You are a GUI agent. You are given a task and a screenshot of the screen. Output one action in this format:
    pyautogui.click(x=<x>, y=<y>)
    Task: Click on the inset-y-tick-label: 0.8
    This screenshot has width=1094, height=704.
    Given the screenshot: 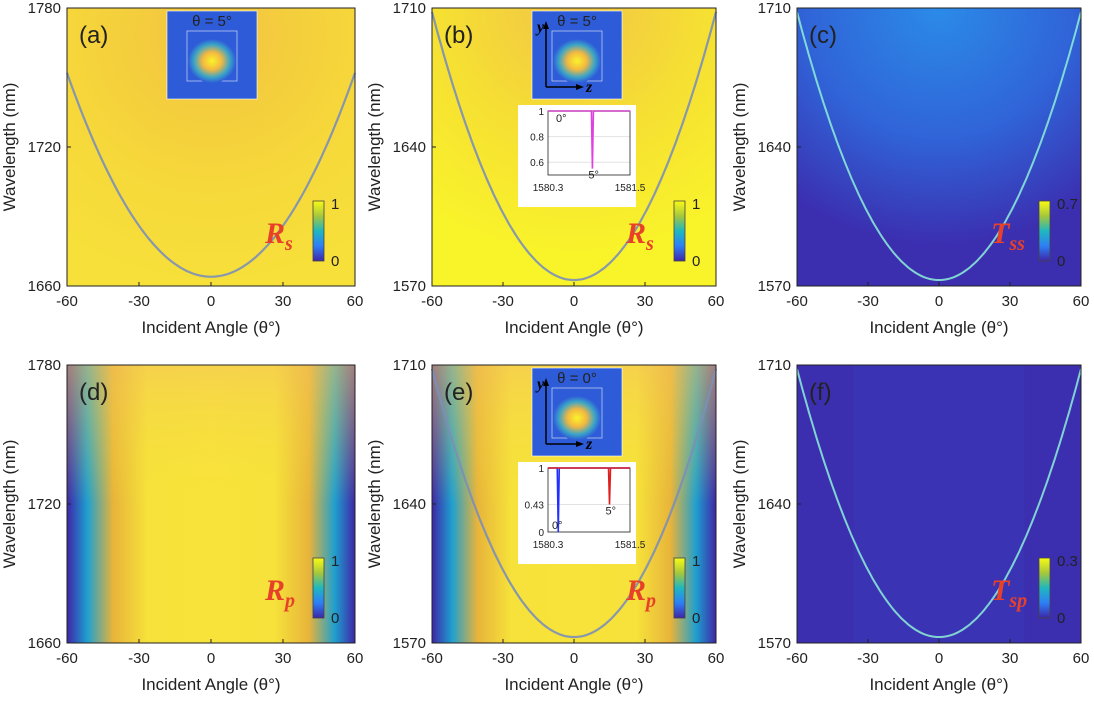 What is the action you would take?
    pyautogui.click(x=537, y=138)
    